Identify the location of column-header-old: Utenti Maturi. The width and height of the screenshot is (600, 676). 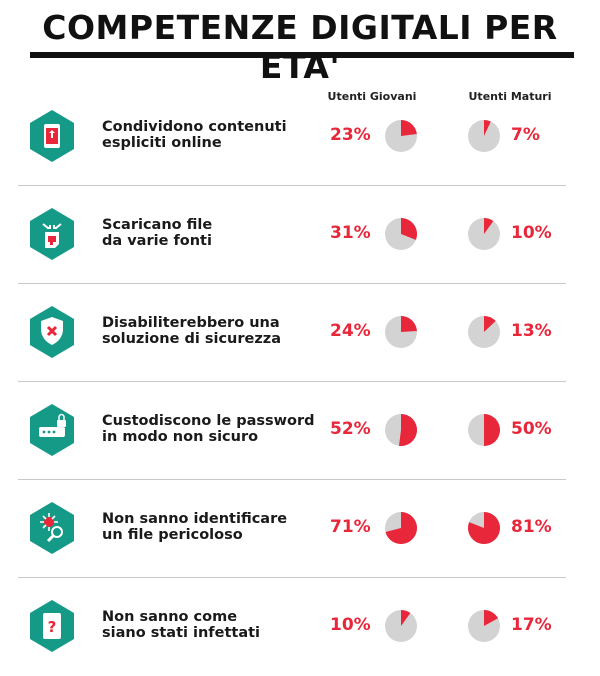
(510, 96).